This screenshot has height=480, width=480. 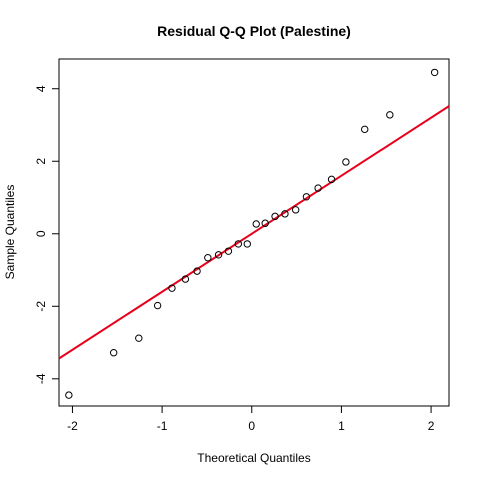 What do you see at coordinates (10, 232) in the screenshot?
I see `y-axis-label: Sample Quantiles` at bounding box center [10, 232].